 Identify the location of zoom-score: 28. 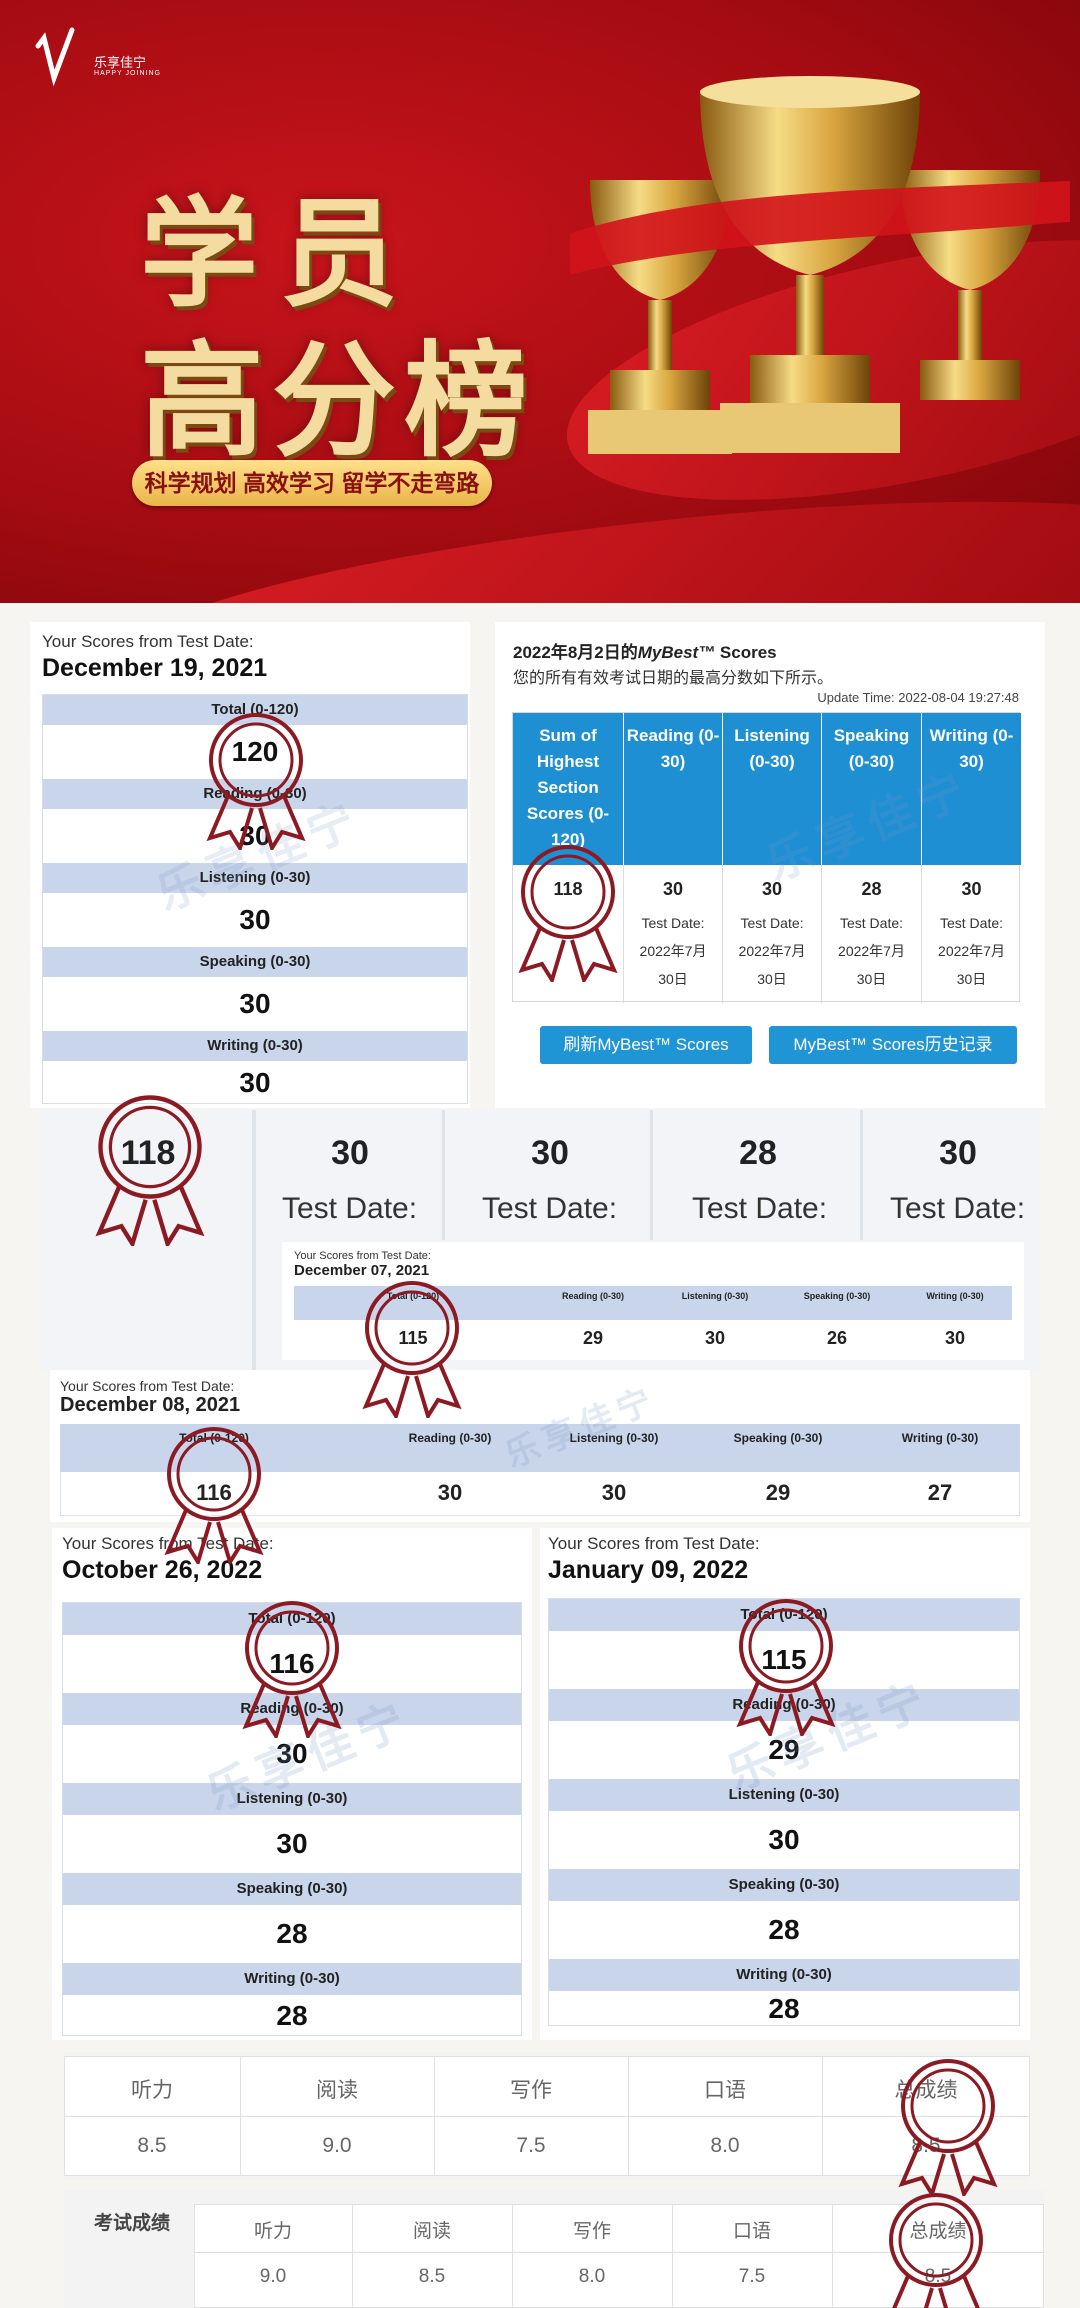
(758, 1153).